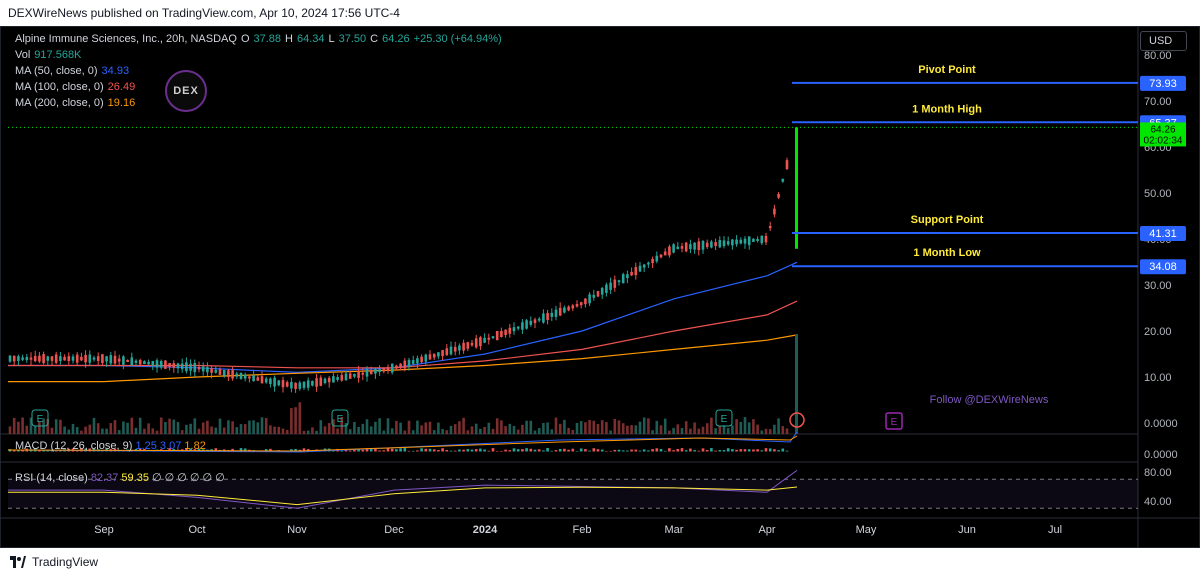 The height and width of the screenshot is (576, 1200). What do you see at coordinates (396, 39) in the screenshot?
I see `close-value: 64.26` at bounding box center [396, 39].